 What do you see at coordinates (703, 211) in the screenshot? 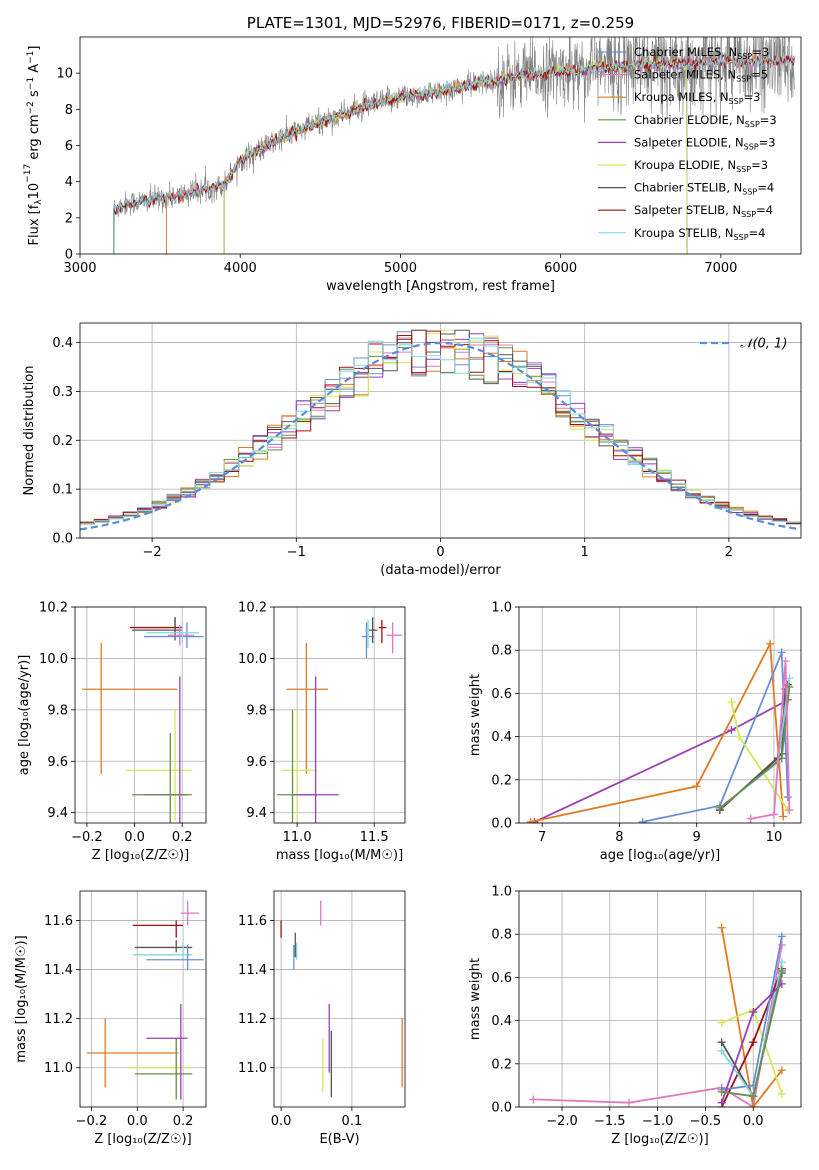
I see `legend-label: Salpeter STELIB, NSSP=4` at bounding box center [703, 211].